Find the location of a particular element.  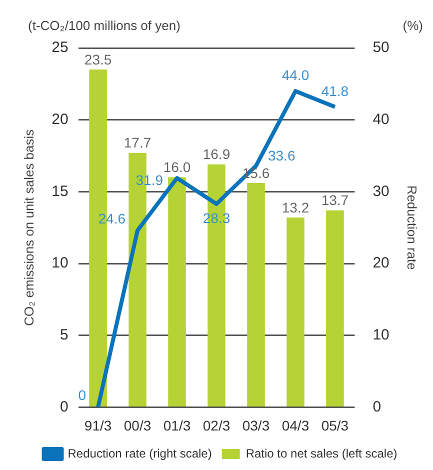

y2-axis-title: Reduction rate is located at coordinates (412, 227).